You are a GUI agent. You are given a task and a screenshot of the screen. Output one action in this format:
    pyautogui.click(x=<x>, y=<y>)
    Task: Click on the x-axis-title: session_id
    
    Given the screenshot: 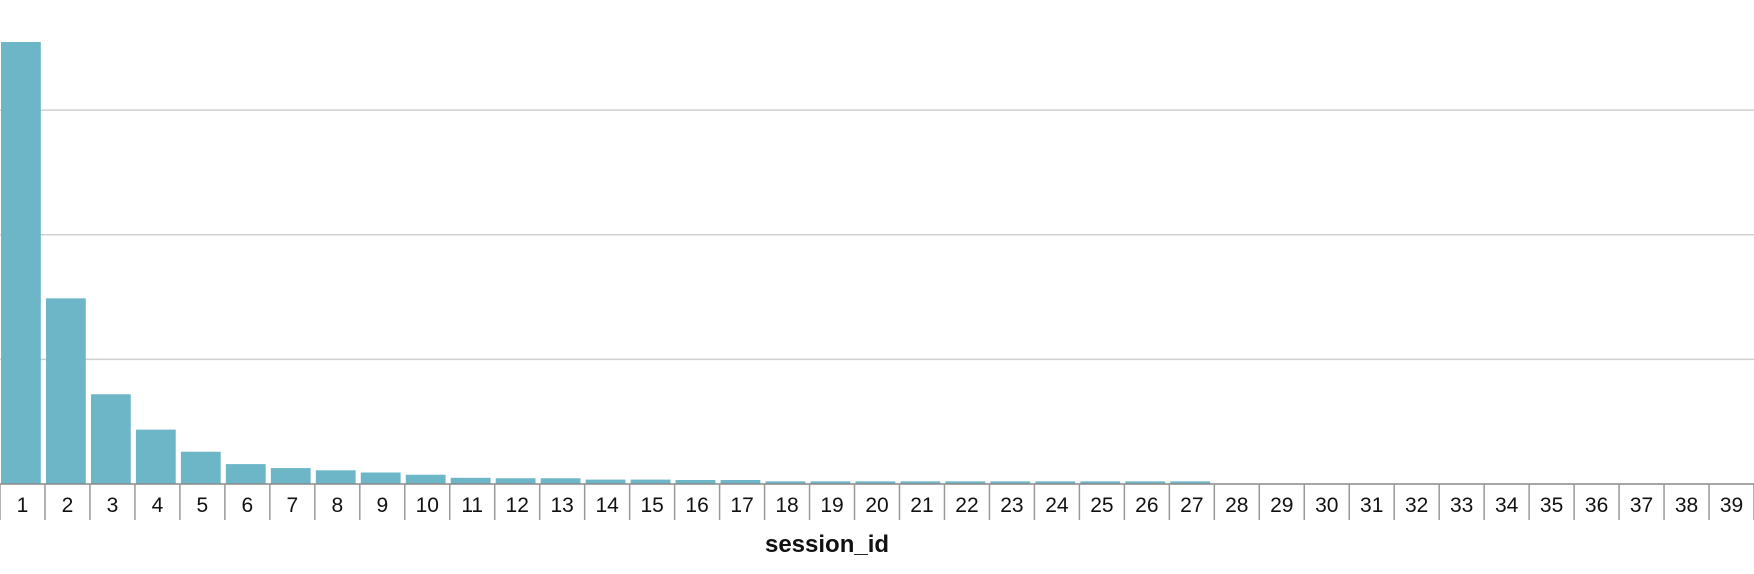 What is the action you would take?
    pyautogui.click(x=827, y=544)
    